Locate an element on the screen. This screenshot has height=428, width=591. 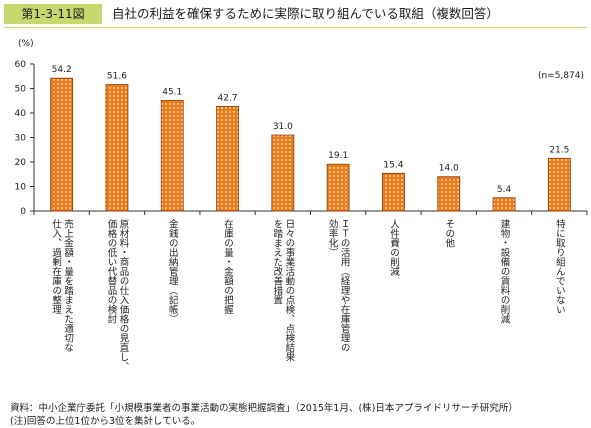
header-rule is located at coordinates (295, 27).